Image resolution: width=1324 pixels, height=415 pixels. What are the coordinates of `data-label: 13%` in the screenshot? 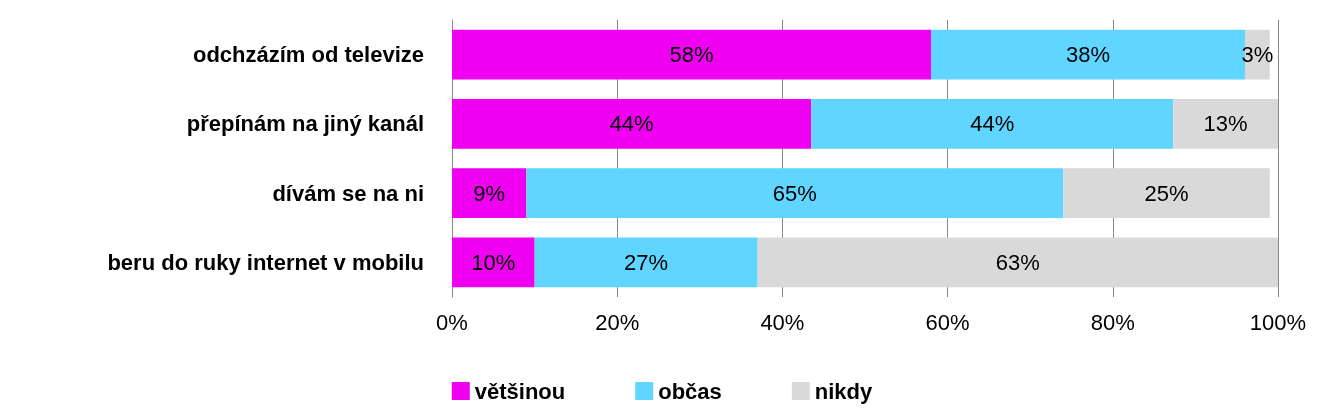 It's located at (1225, 124).